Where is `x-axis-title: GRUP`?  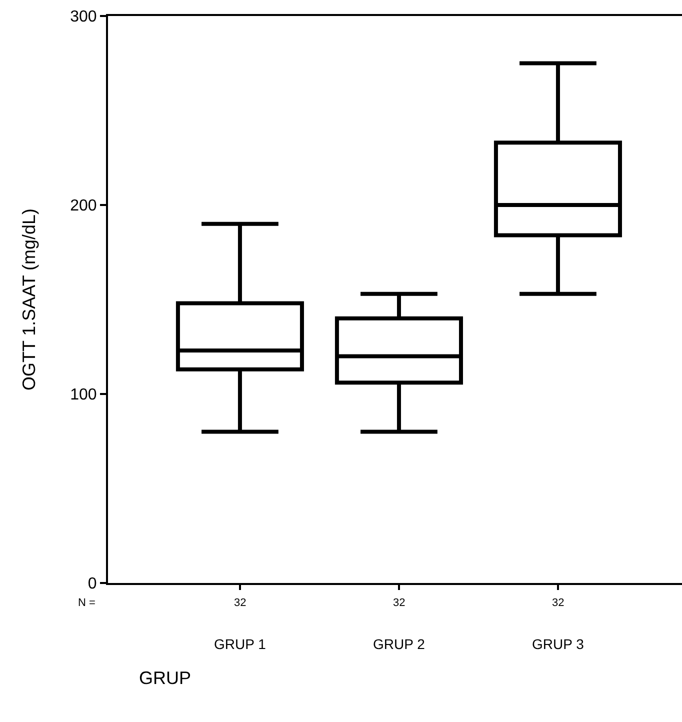
x-axis-title: GRUP is located at coordinates (165, 678).